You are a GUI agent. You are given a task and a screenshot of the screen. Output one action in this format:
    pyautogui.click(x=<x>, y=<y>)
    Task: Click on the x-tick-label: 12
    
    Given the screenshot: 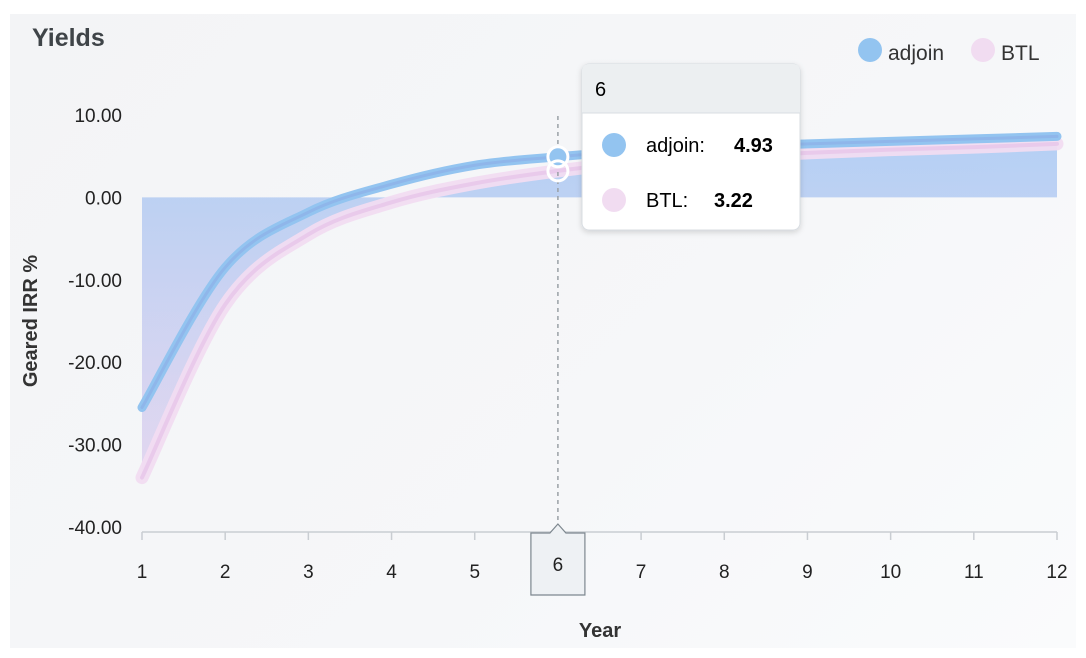 What is the action you would take?
    pyautogui.click(x=1056, y=572)
    